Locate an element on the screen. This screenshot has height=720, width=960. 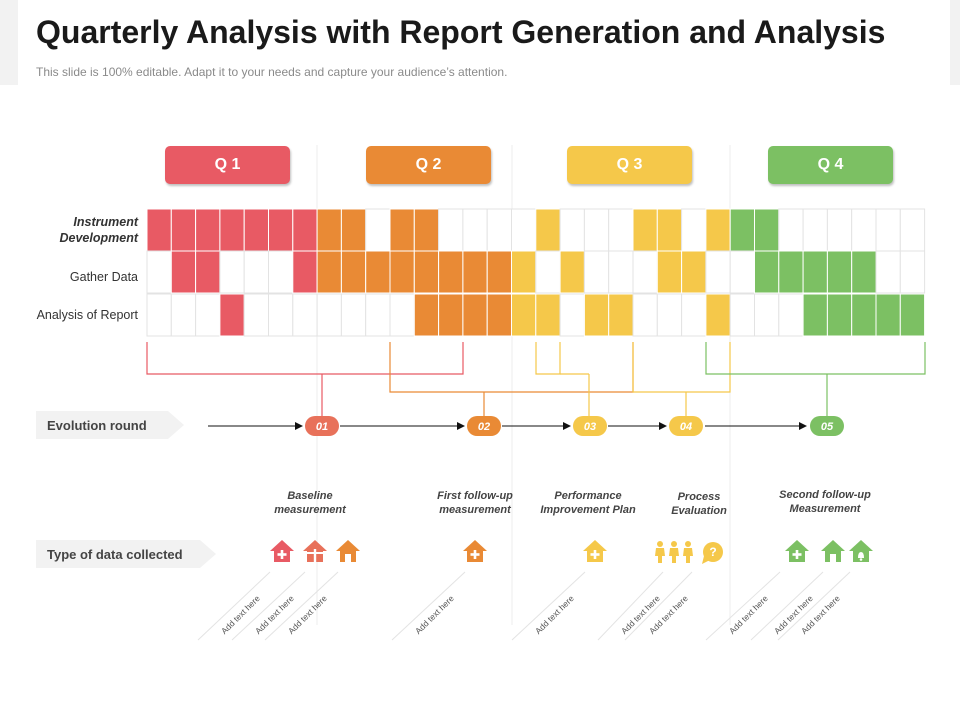
bracket-yellow-b is located at coordinates (681, 367).